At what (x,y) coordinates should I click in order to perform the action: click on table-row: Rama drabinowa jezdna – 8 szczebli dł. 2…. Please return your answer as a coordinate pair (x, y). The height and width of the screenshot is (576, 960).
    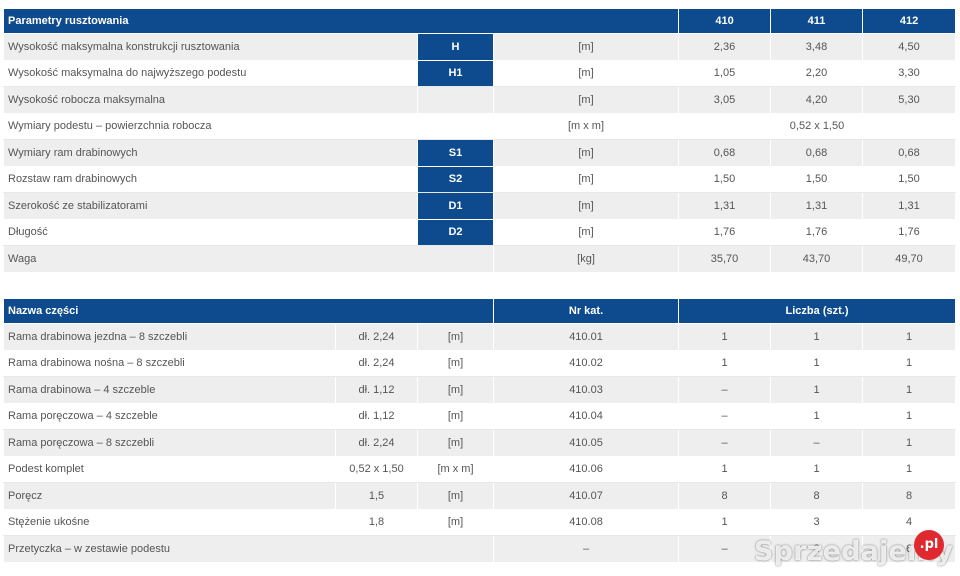
    Looking at the image, I should click on (480, 337).